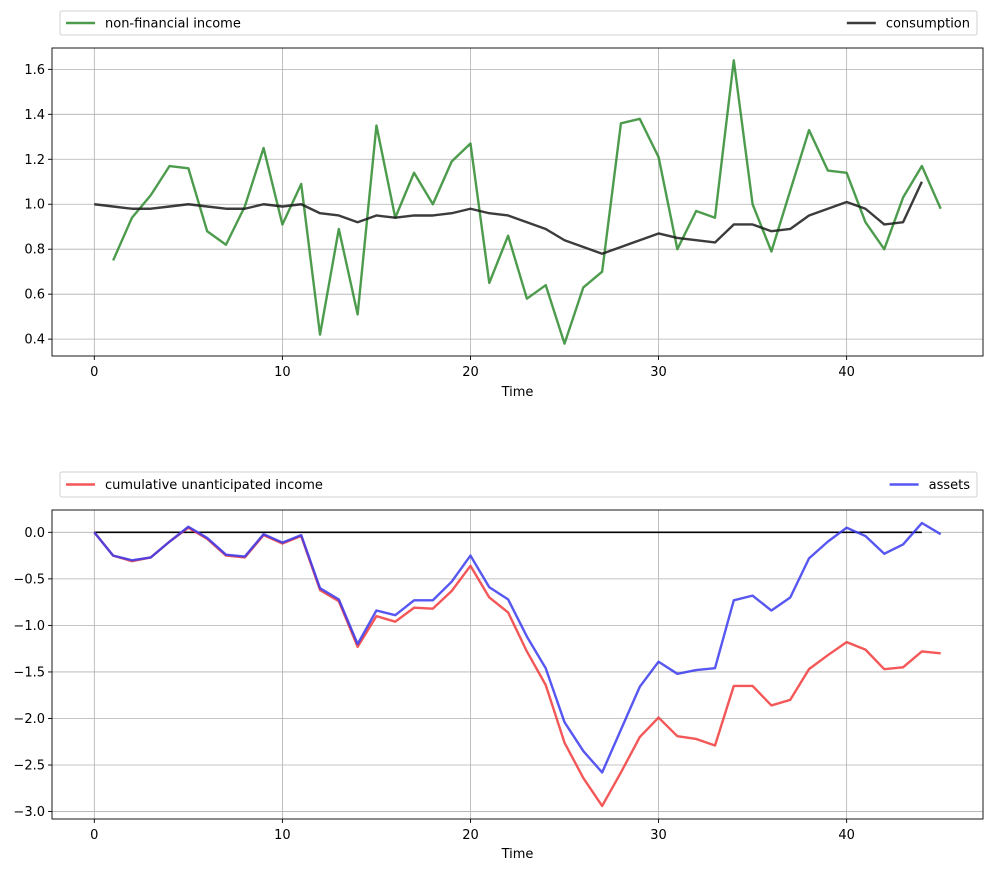  What do you see at coordinates (928, 24) in the screenshot?
I see `legend-label: consumption` at bounding box center [928, 24].